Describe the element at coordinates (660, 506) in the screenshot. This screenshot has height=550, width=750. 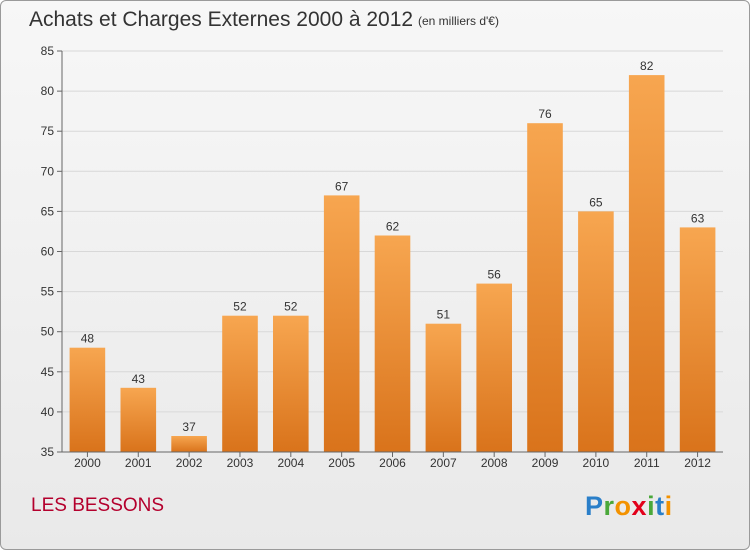
I see `logo-letter: t` at that location.